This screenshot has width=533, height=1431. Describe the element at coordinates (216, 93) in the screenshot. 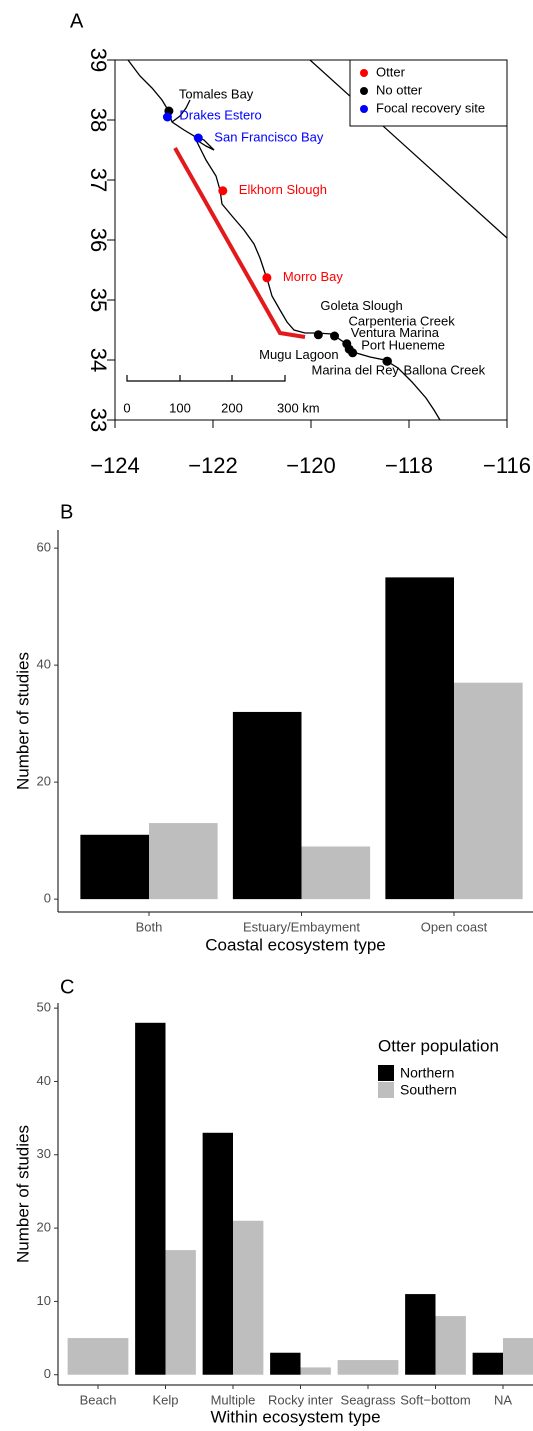

I see `site-label: Tomales Bay` at that location.